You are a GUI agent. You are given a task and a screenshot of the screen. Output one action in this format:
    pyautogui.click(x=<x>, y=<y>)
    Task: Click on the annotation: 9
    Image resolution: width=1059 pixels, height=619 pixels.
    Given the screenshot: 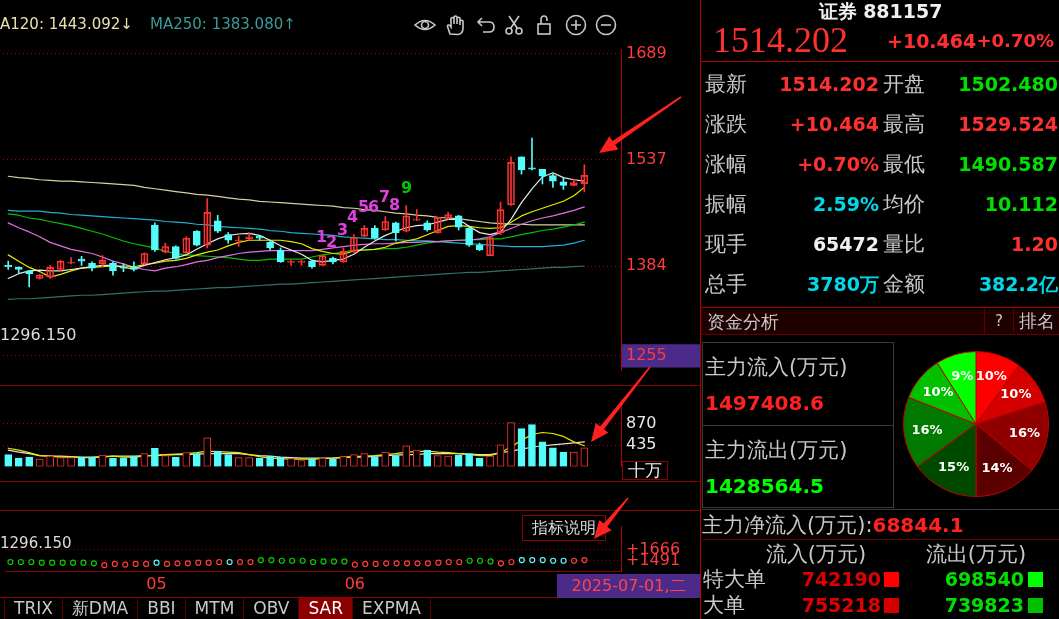 What is the action you would take?
    pyautogui.click(x=407, y=187)
    